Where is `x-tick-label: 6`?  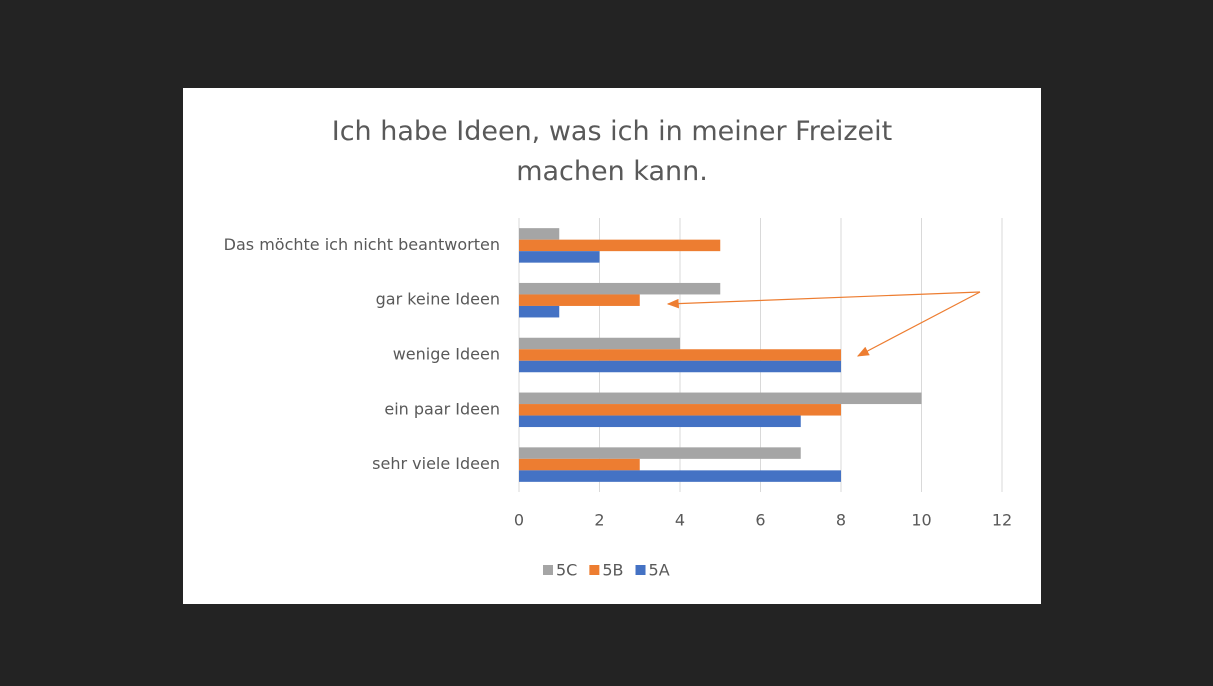
x-tick-label: 6 is located at coordinates (760, 520).